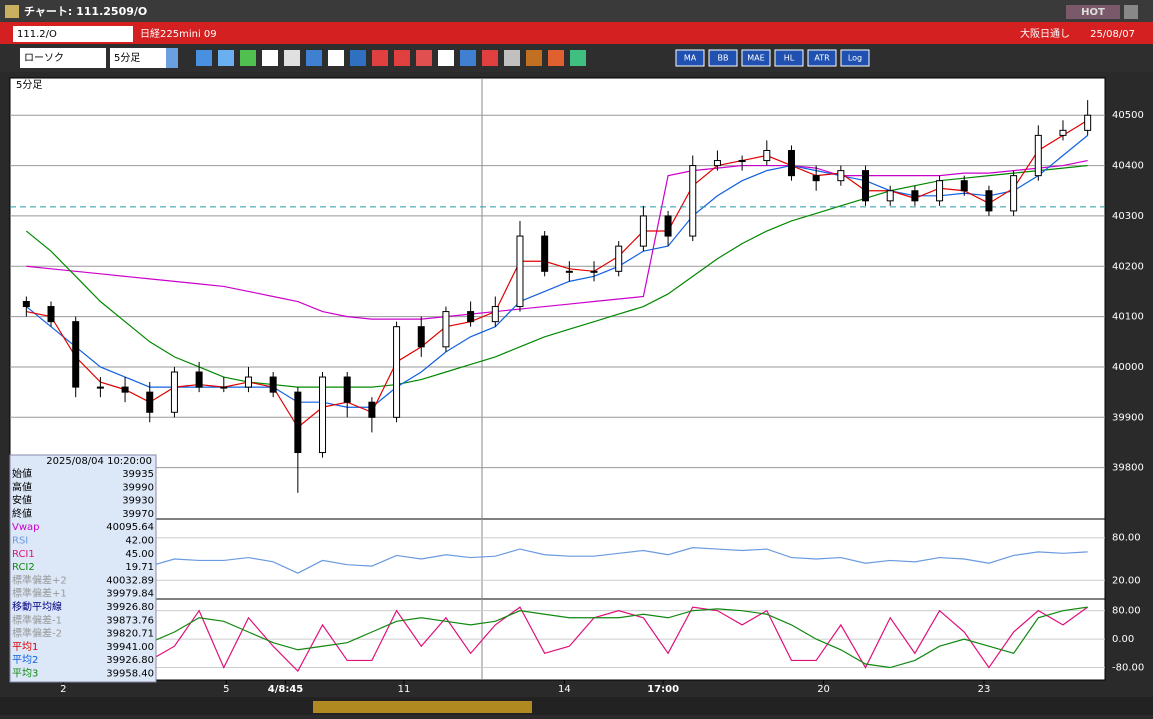 This screenshot has height=719, width=1153. Describe the element at coordinates (1123, 639) in the screenshot. I see `y-tick-label: 0.00` at that location.